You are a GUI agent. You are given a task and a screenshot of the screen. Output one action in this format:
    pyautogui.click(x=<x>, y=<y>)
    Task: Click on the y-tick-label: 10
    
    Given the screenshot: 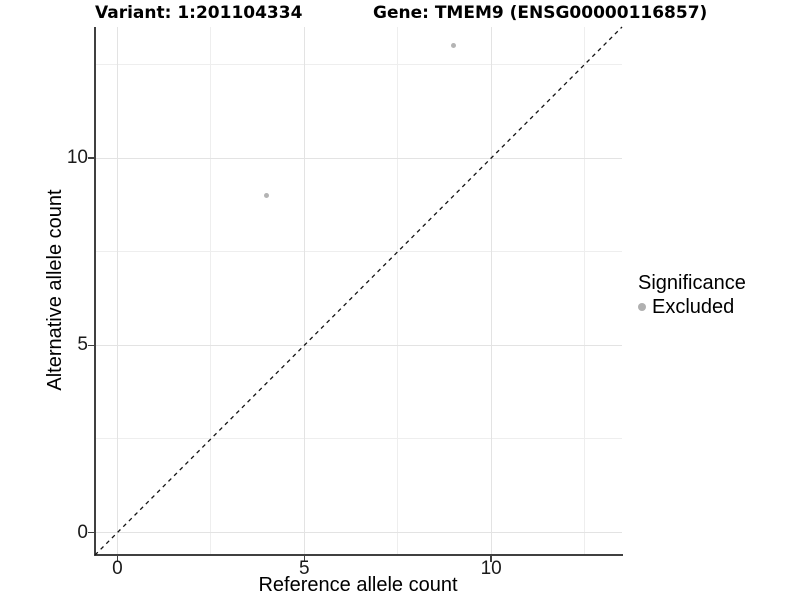 What is the action you would take?
    pyautogui.click(x=77, y=158)
    